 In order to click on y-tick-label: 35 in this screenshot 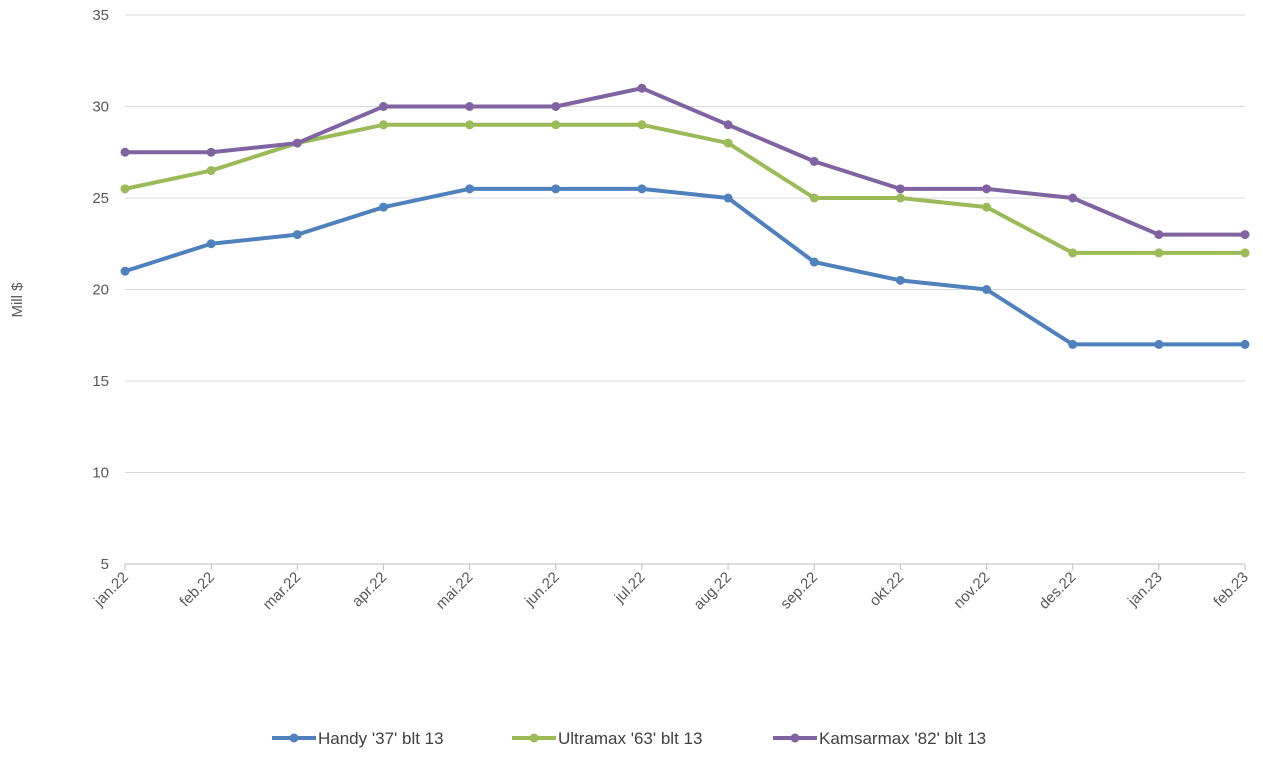, I will do `click(100, 15)`.